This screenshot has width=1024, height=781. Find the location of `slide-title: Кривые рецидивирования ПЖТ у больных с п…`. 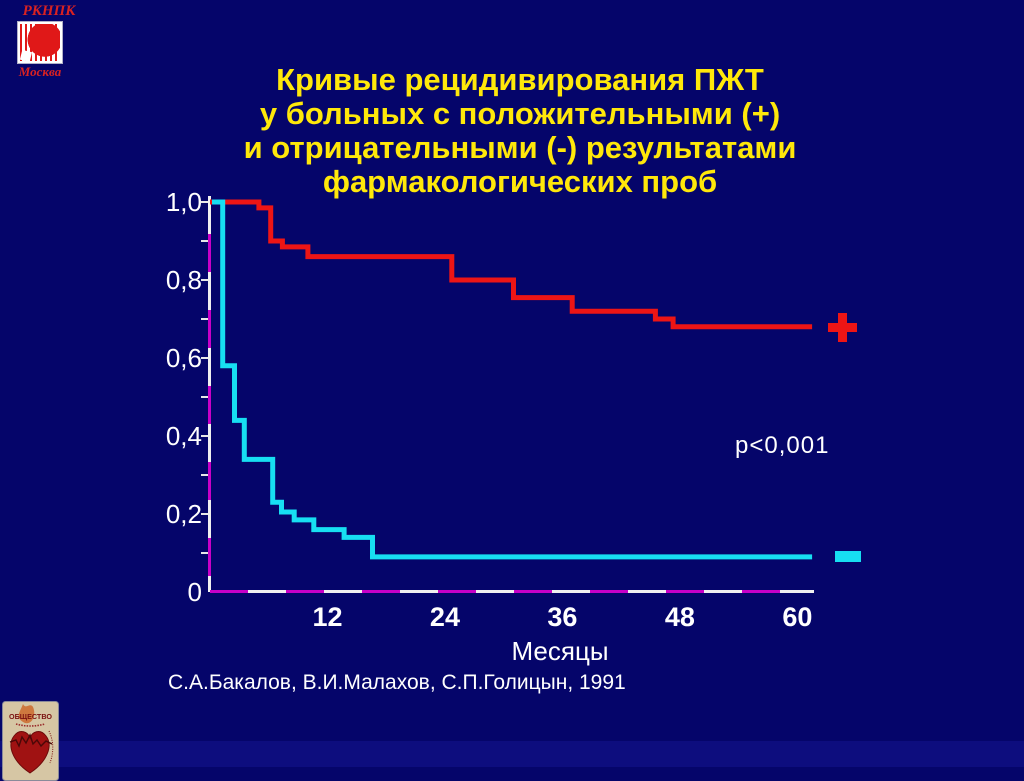

slide-title: Кривые рецидивирования ПЖТ у больных с п… is located at coordinates (520, 131).